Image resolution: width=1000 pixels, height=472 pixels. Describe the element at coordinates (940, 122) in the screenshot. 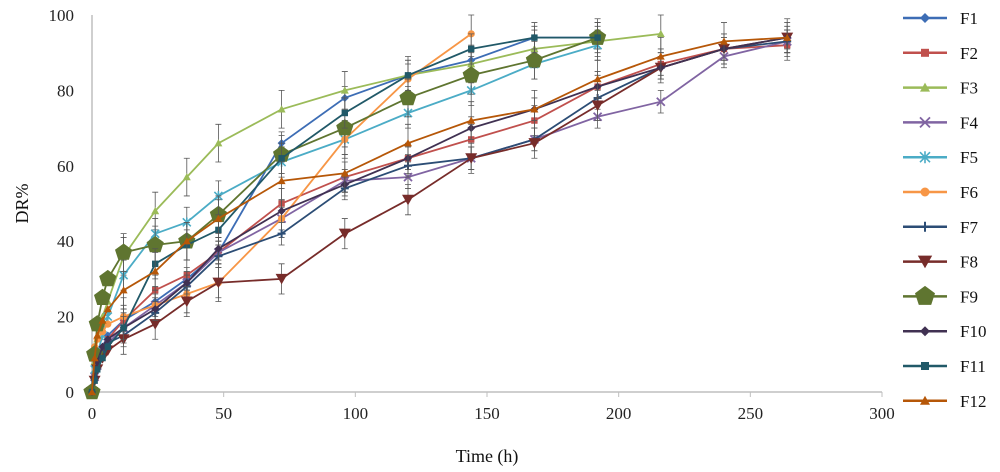

I see `legend-item-f4: F4` at that location.